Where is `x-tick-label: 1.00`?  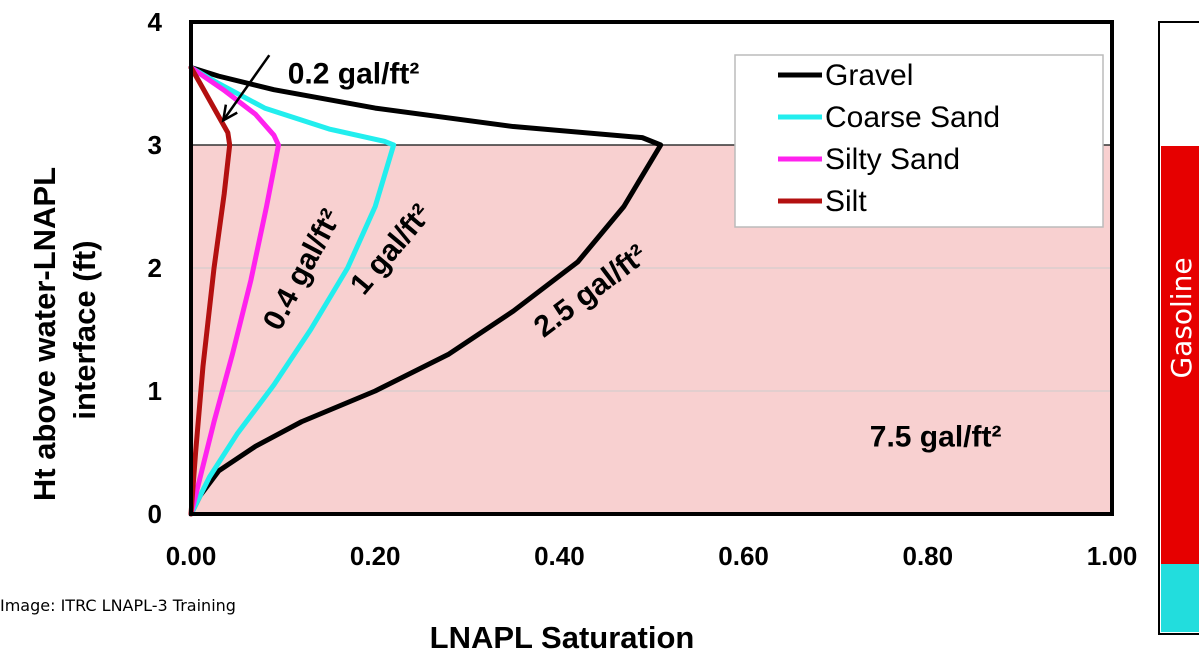
x-tick-label: 1.00 is located at coordinates (1112, 556).